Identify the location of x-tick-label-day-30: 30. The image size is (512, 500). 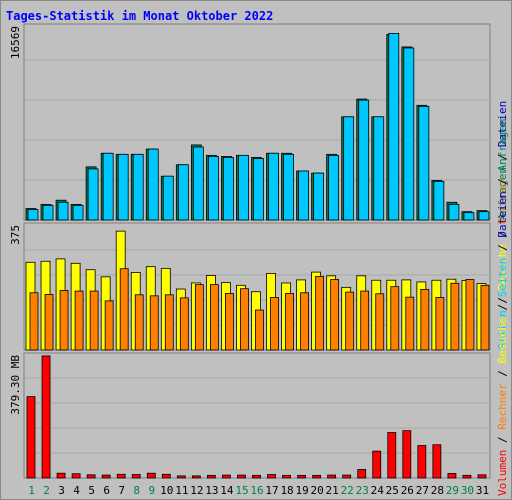
(467, 490).